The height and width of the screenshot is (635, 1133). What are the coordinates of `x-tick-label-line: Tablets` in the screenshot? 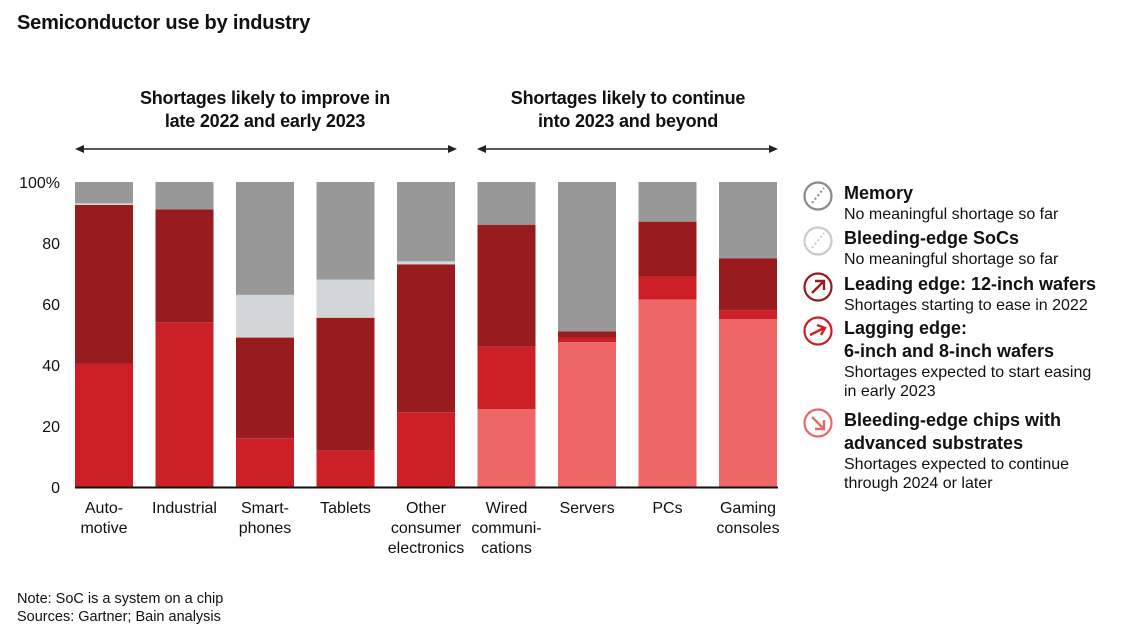 It's located at (345, 508).